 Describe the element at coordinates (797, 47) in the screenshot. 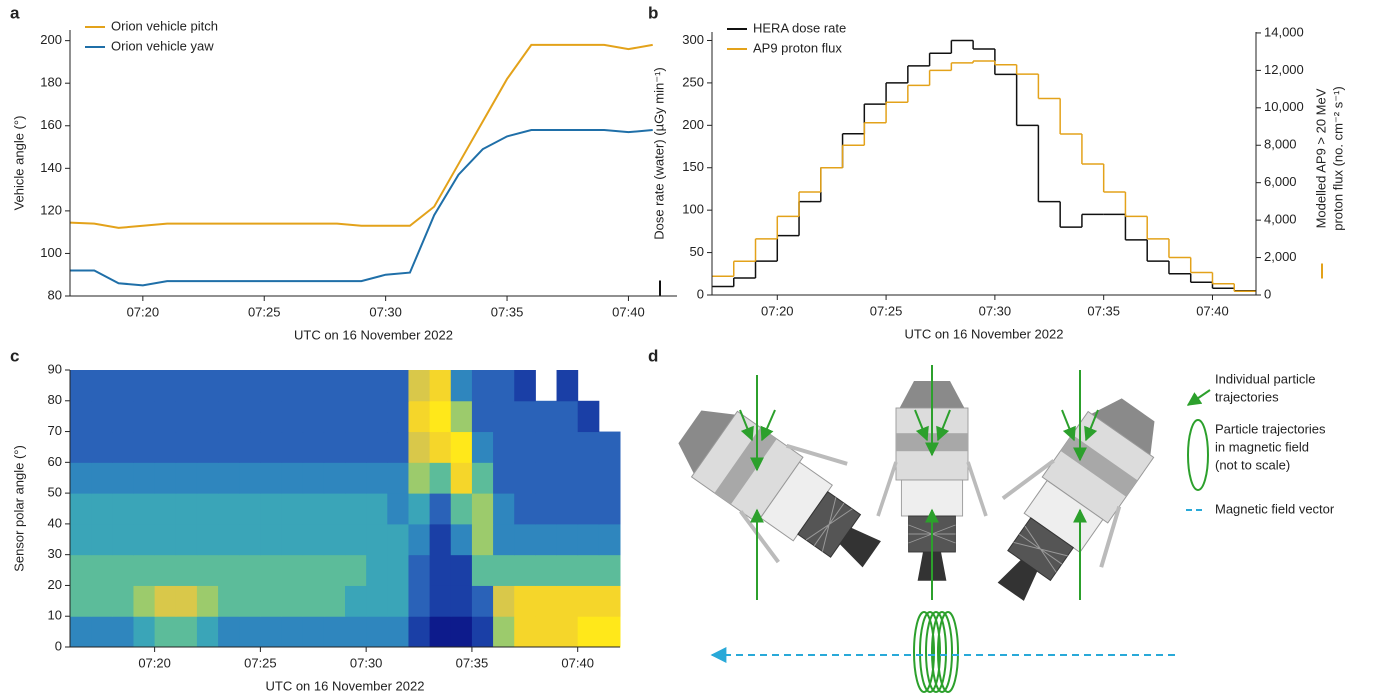

I see `legend-label: AP9 proton flux` at that location.